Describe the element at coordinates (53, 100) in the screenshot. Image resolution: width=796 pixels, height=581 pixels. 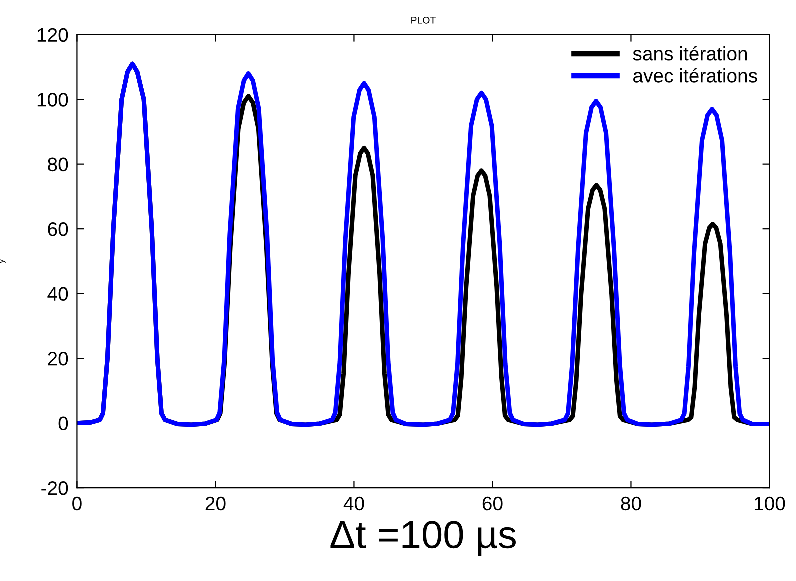
I see `y-tick-label: 100` at that location.